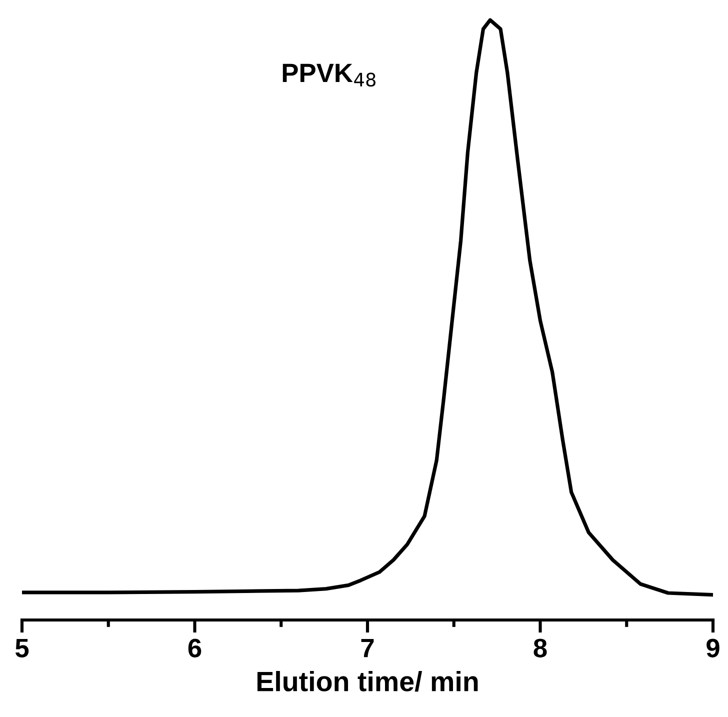  What do you see at coordinates (367, 681) in the screenshot?
I see `x-axis-title: Elution time/ min` at bounding box center [367, 681].